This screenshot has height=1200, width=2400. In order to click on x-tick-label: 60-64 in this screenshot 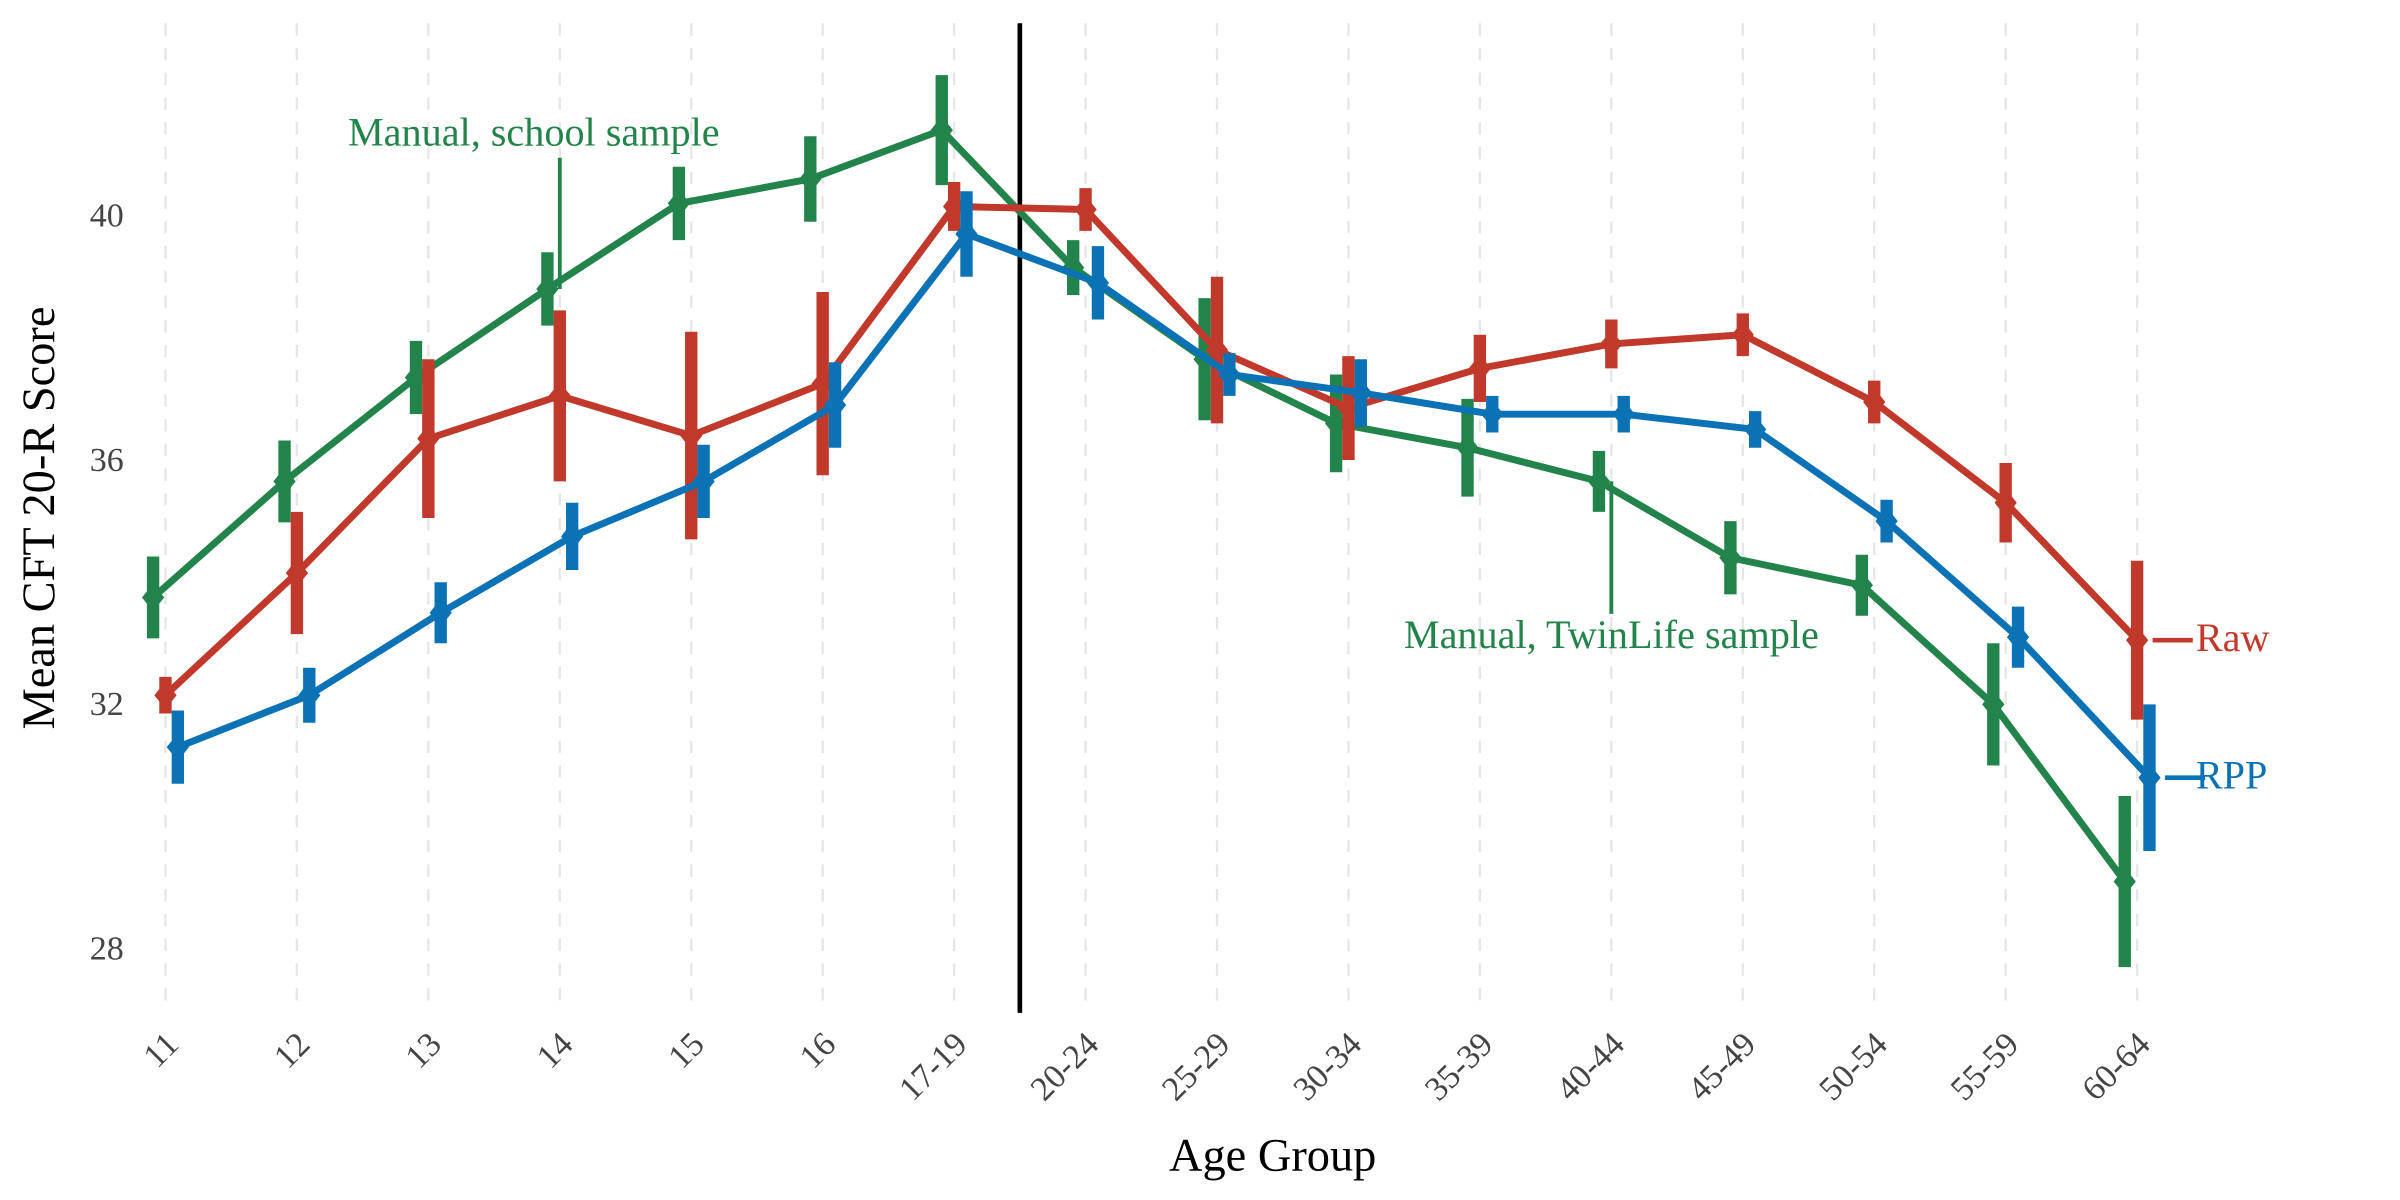, I will do `click(2116, 1067)`.